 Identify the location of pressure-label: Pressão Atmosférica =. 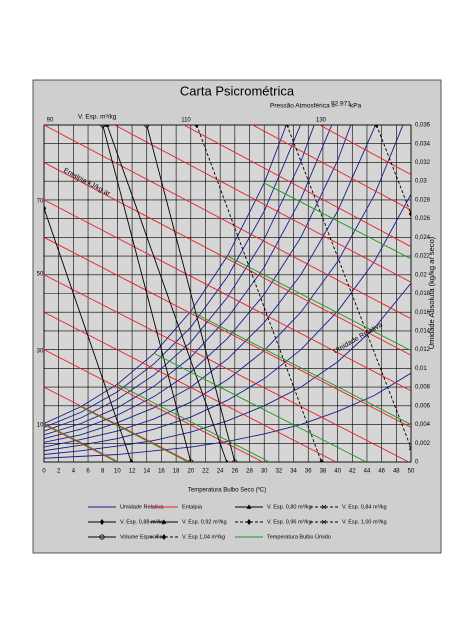
(302, 106).